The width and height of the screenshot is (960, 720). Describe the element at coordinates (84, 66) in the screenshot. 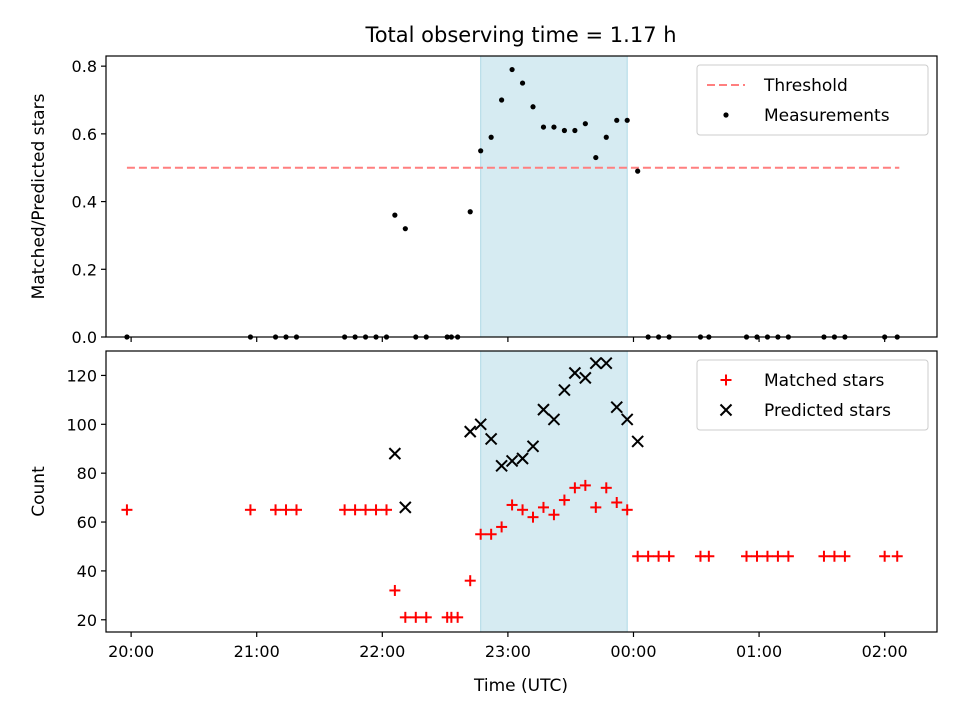

I see `y-tick-label: 0.8` at that location.